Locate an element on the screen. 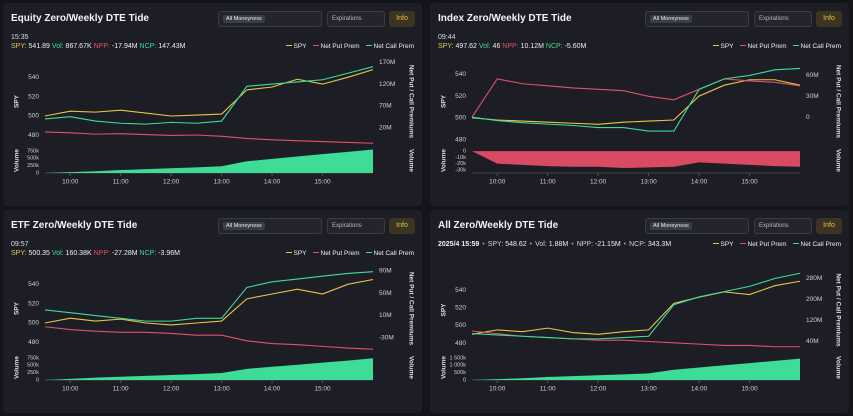 The width and height of the screenshot is (853, 416). stat-value: -27.28M is located at coordinates (124, 253).